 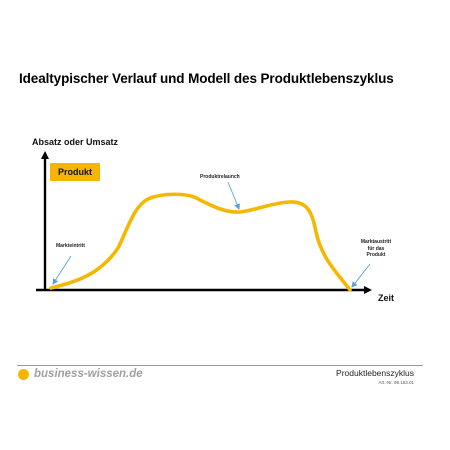 What do you see at coordinates (62, 270) in the screenshot?
I see `market-entry-arrow` at bounding box center [62, 270].